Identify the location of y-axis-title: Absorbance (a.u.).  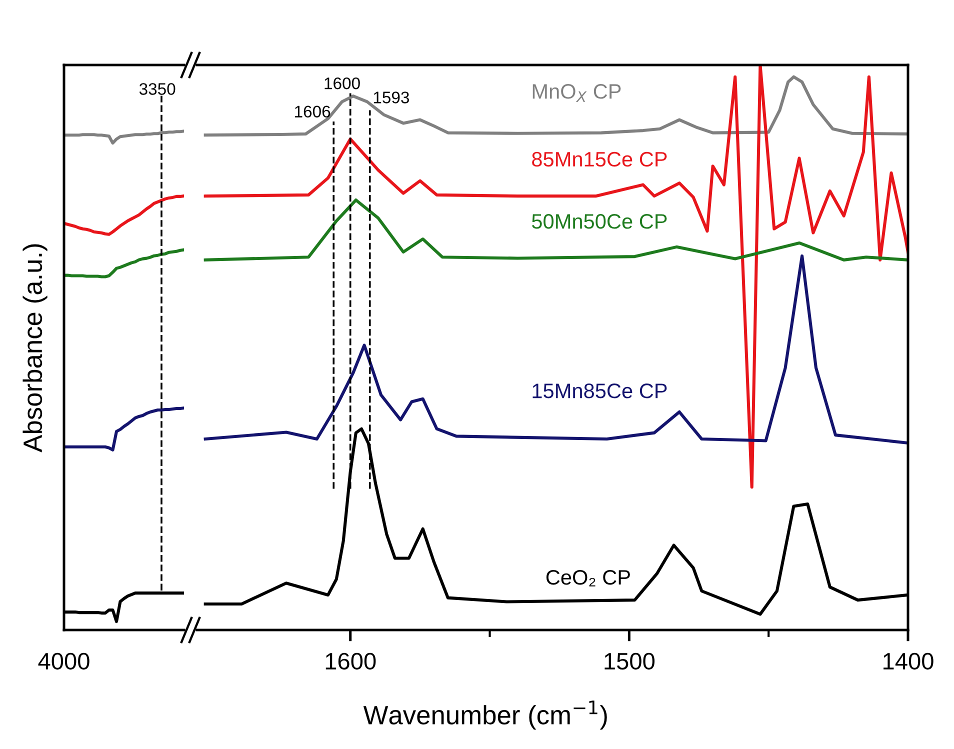
(35, 348).